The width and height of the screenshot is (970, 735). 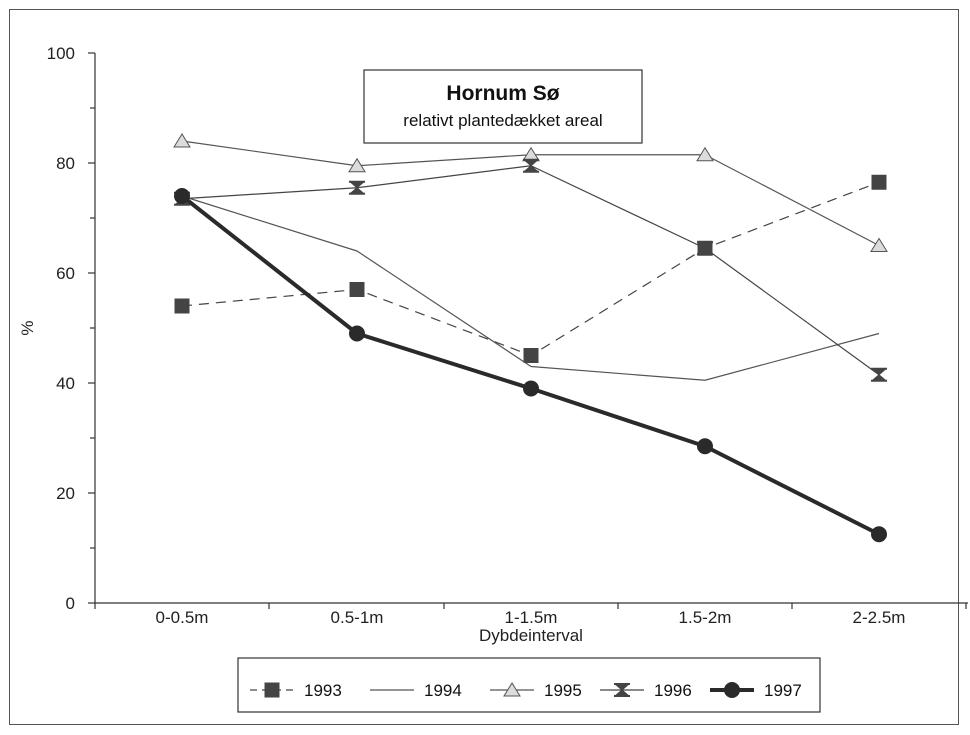 I want to click on legend-label: 1996, so click(x=673, y=690).